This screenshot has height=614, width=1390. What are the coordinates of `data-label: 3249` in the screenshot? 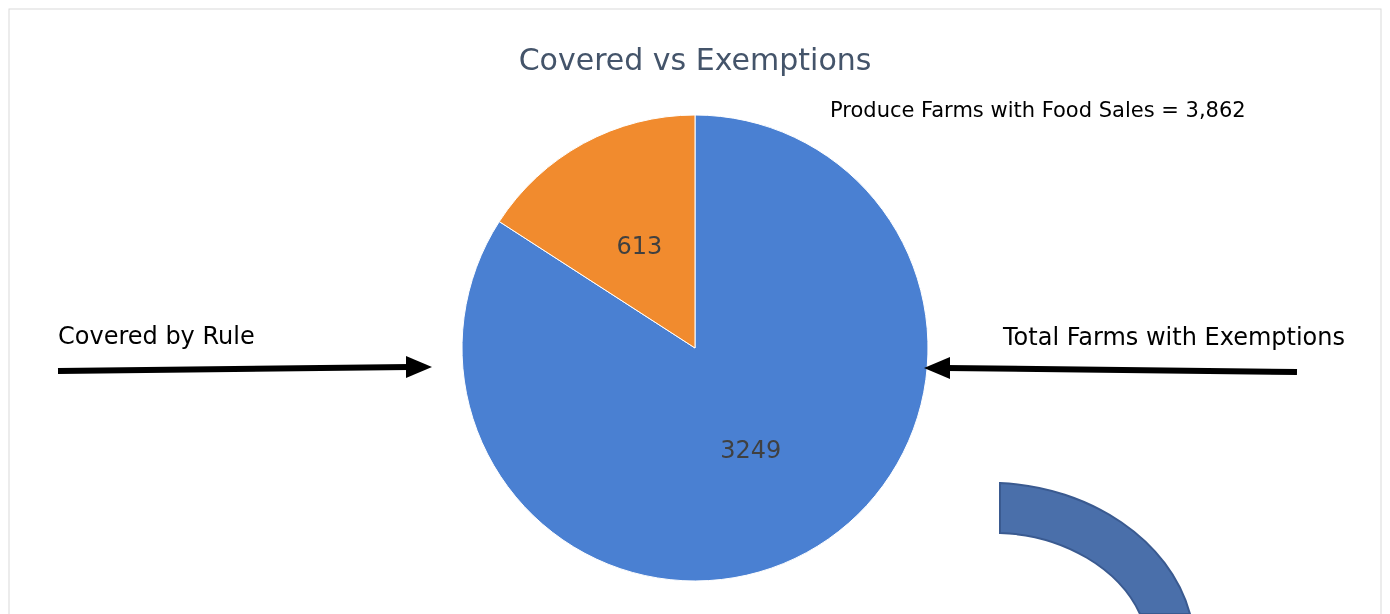 It's located at (751, 450).